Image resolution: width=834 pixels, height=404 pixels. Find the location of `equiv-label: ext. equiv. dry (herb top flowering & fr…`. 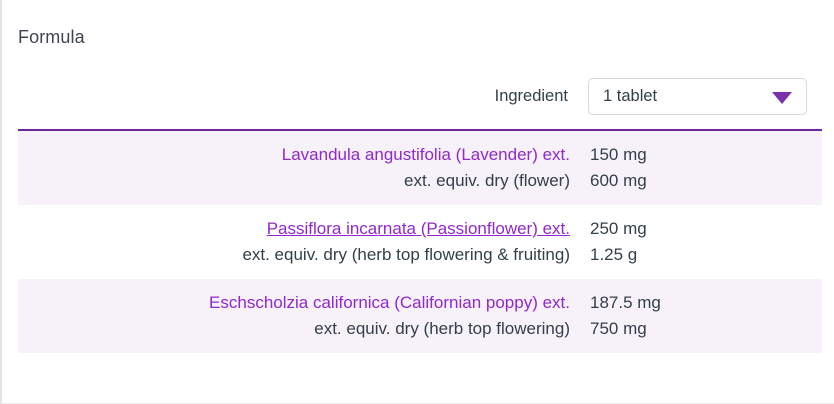

equiv-label: ext. equiv. dry (herb top flowering & fr… is located at coordinates (406, 254).